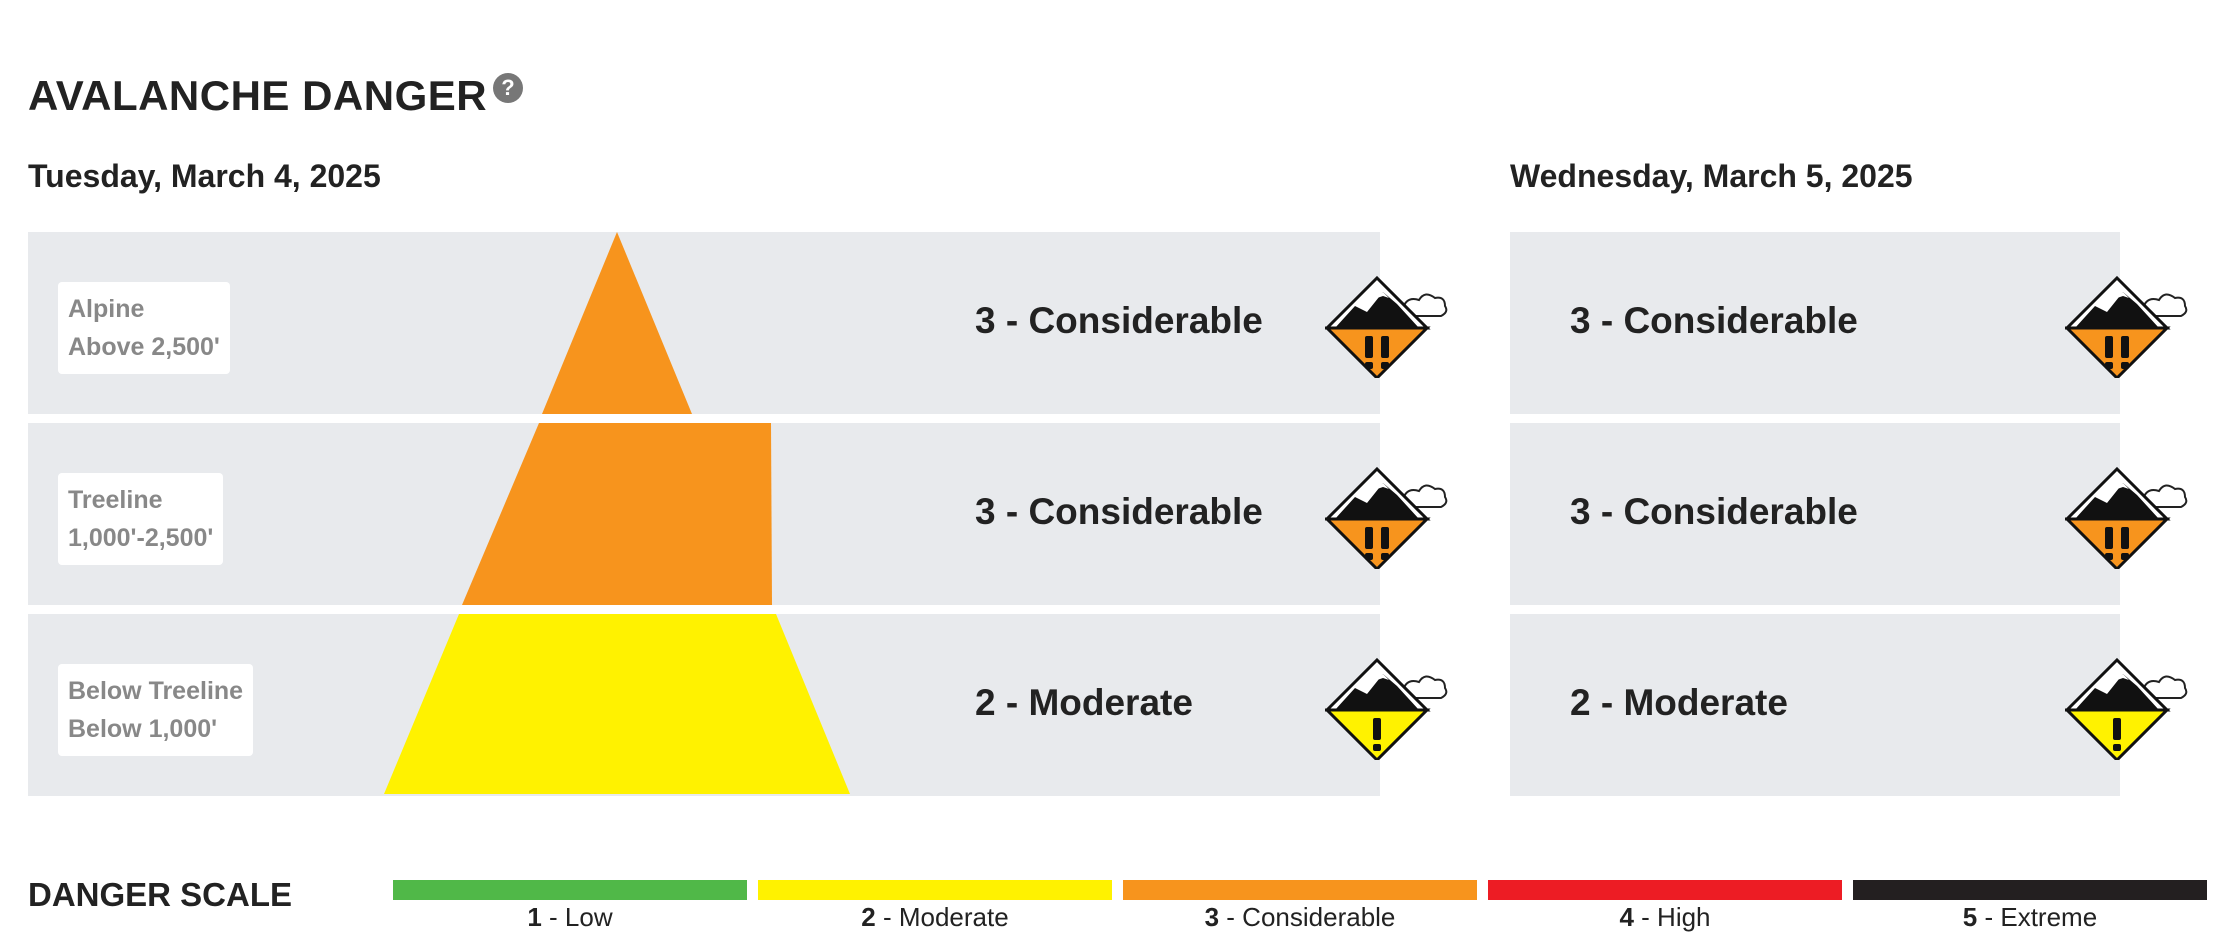 This screenshot has width=2230, height=950. What do you see at coordinates (156, 710) in the screenshot?
I see `elevation-box-below-treeline: Below Treeline Below 1,000'` at bounding box center [156, 710].